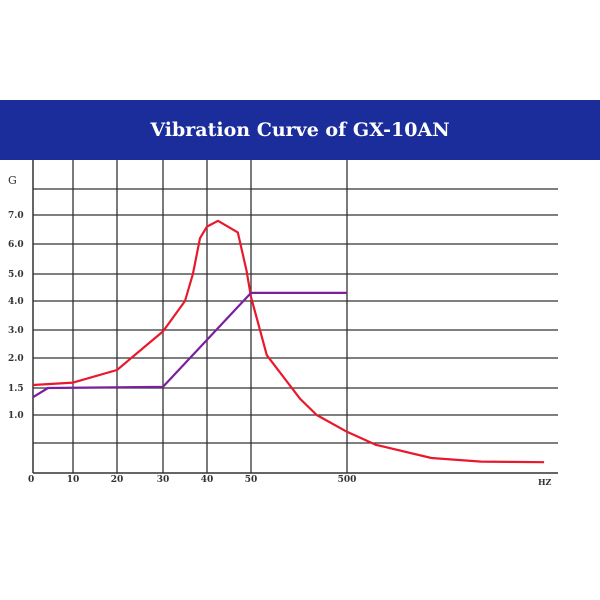 The width and height of the screenshot is (600, 600). I want to click on x-tick-label: 30, so click(163, 480).